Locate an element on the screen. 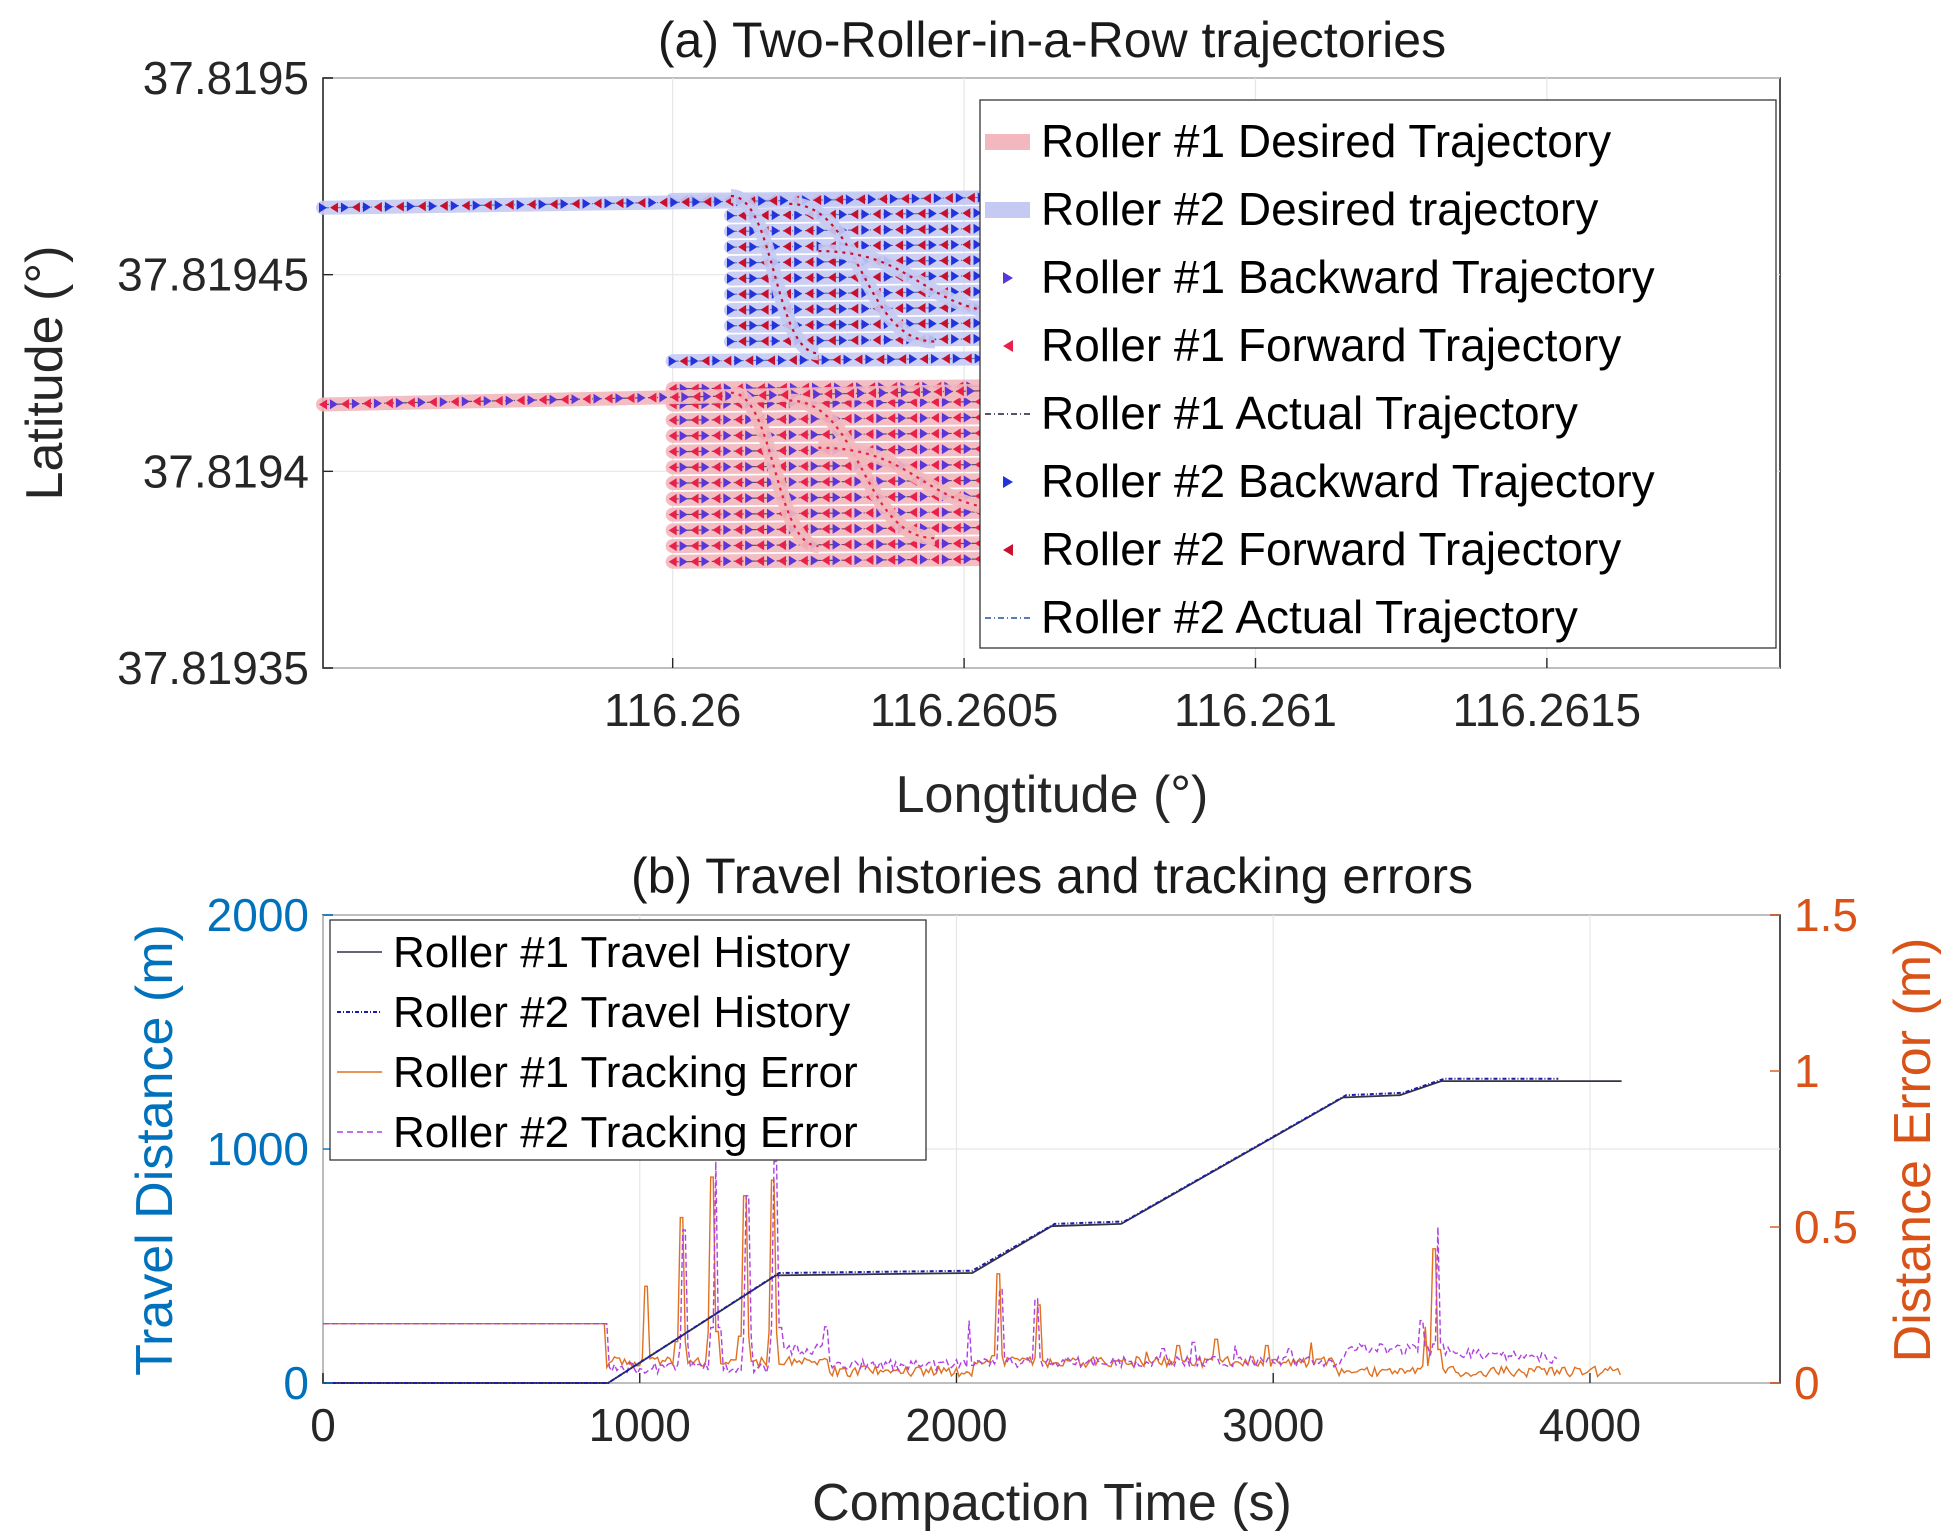  legend-a-label-desired-1: Roller #1 Desired Trajectory is located at coordinates (1326, 141).